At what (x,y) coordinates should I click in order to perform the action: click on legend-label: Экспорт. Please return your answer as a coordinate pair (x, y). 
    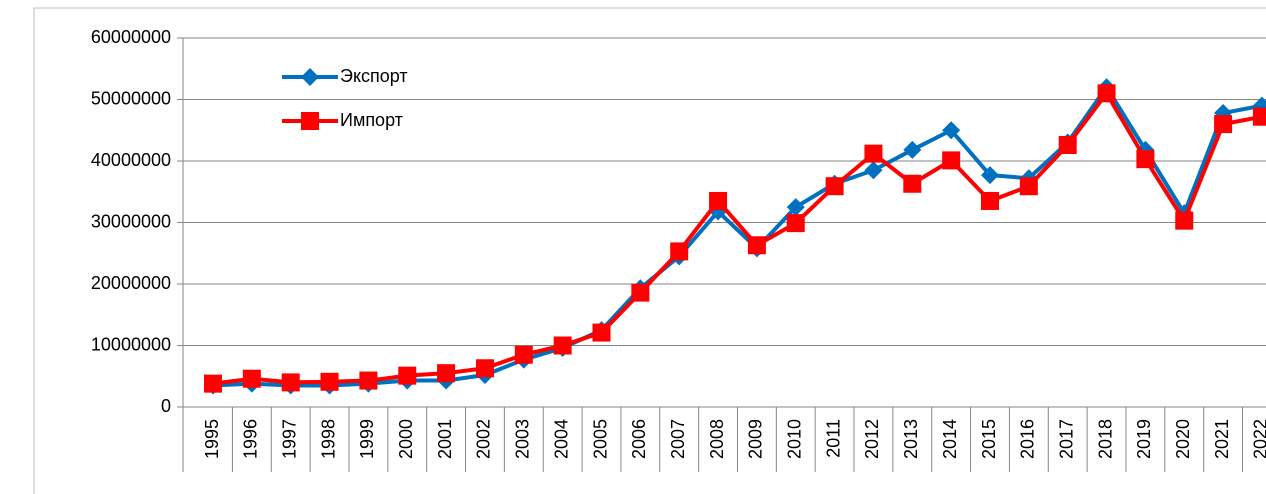
    Looking at the image, I should click on (374, 76).